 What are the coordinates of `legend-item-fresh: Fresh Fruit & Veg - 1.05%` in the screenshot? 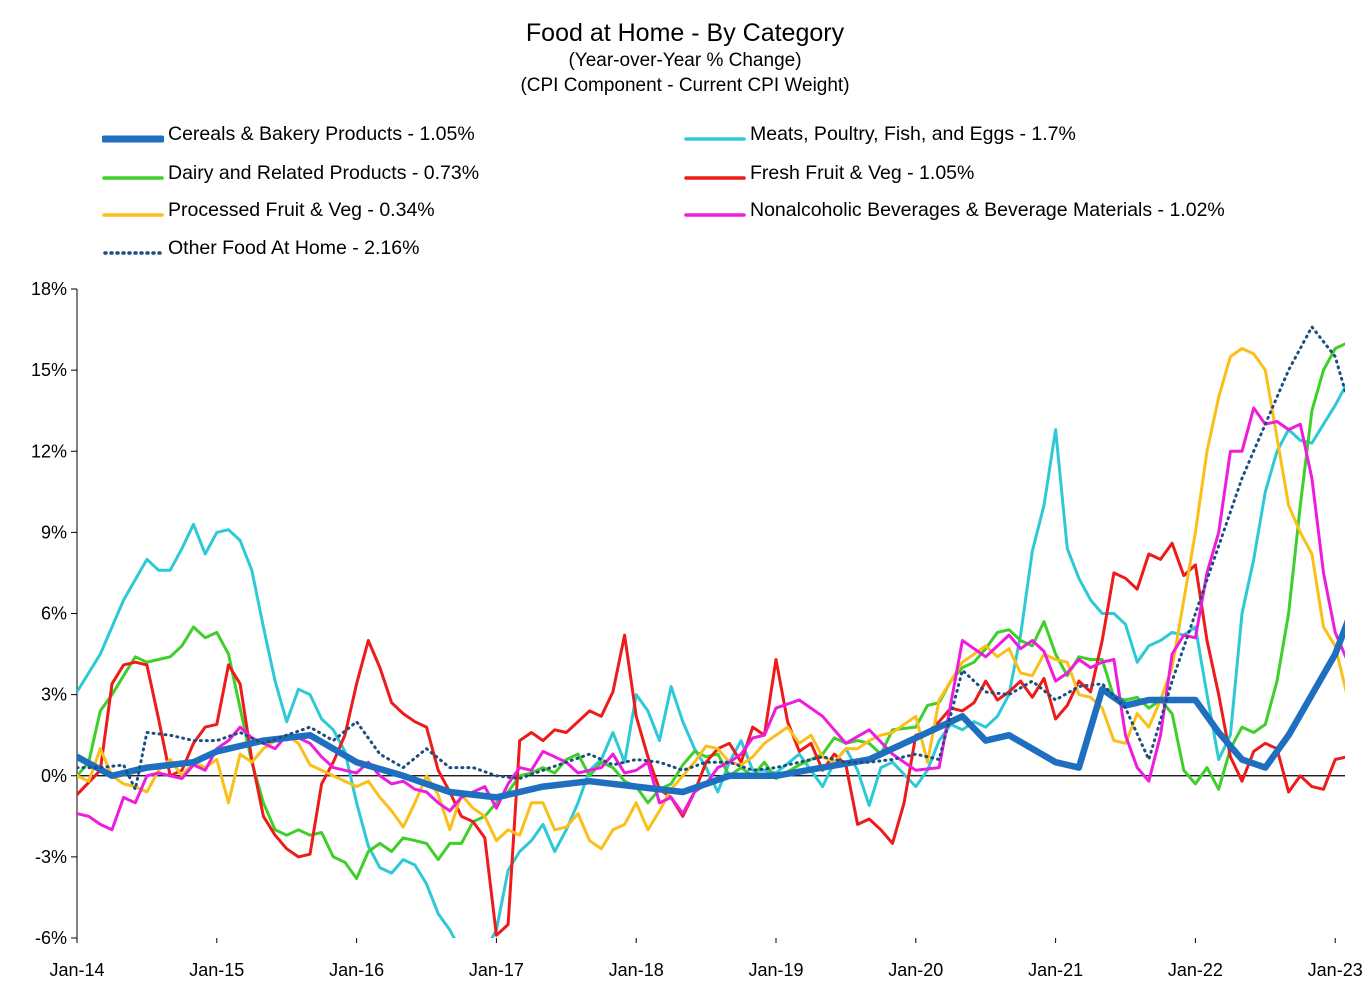 It's located at (829, 173).